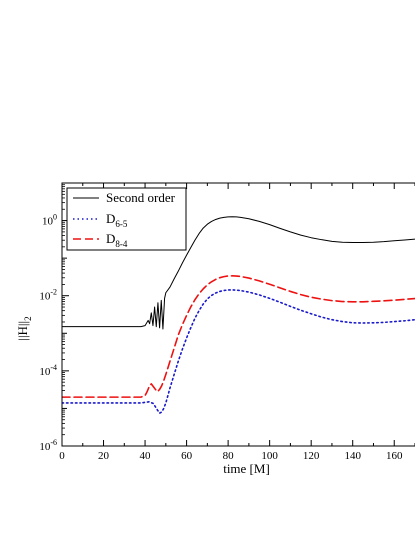 Image resolution: width=415 pixels, height=537 pixels. Describe the element at coordinates (53, 292) in the screenshot. I see `y-tick-exponent: -2` at that location.